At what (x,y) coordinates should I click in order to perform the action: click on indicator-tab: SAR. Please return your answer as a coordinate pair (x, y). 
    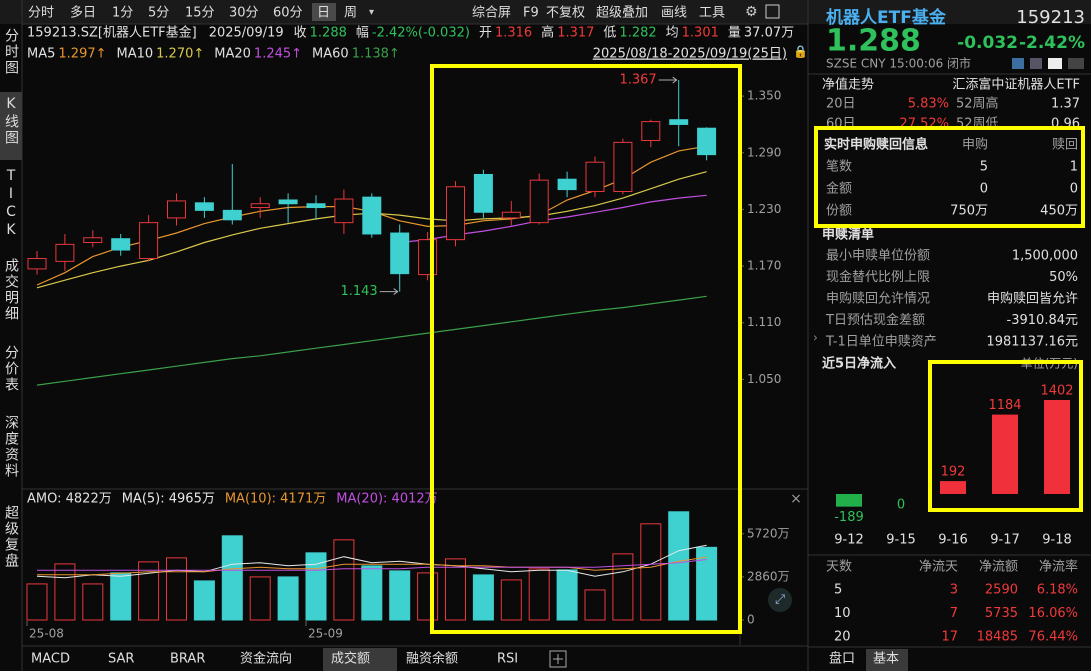
    Looking at the image, I should click on (121, 659).